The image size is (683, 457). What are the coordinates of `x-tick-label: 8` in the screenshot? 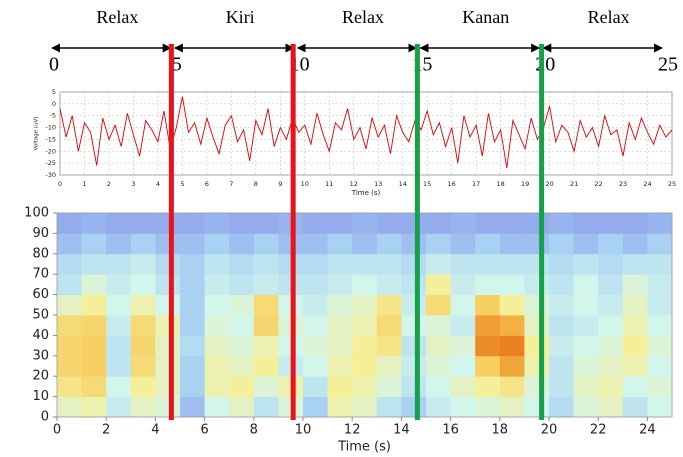 It's located at (256, 184).